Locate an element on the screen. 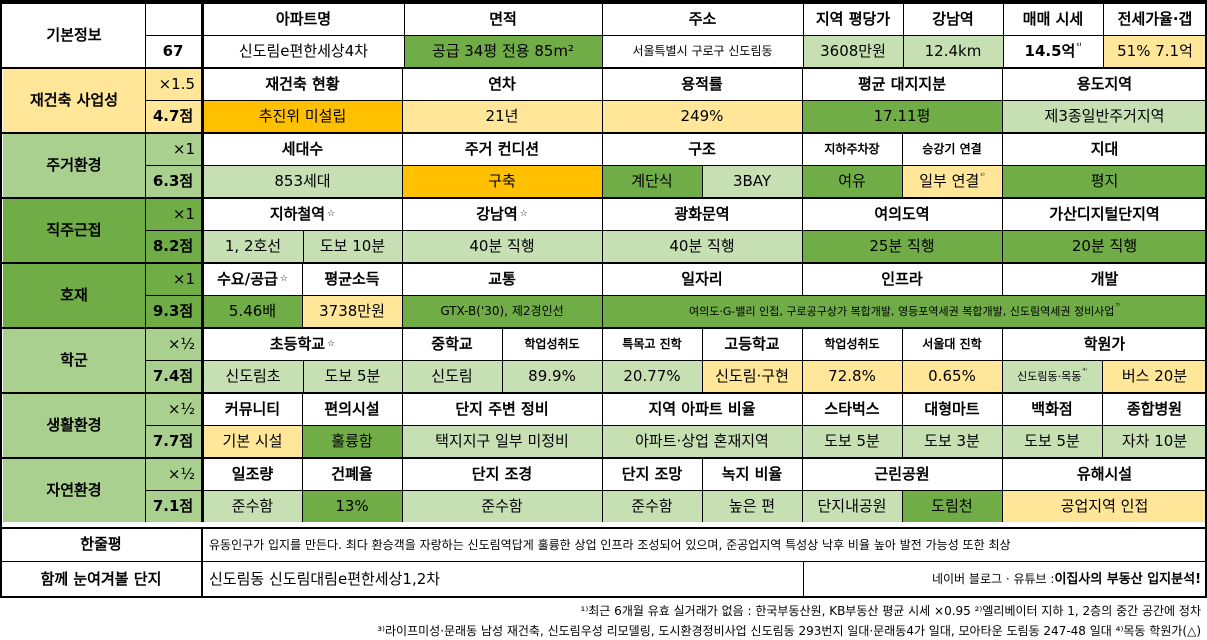 The width and height of the screenshot is (1207, 640). column-header: 초등학교 ☆ is located at coordinates (302, 344).